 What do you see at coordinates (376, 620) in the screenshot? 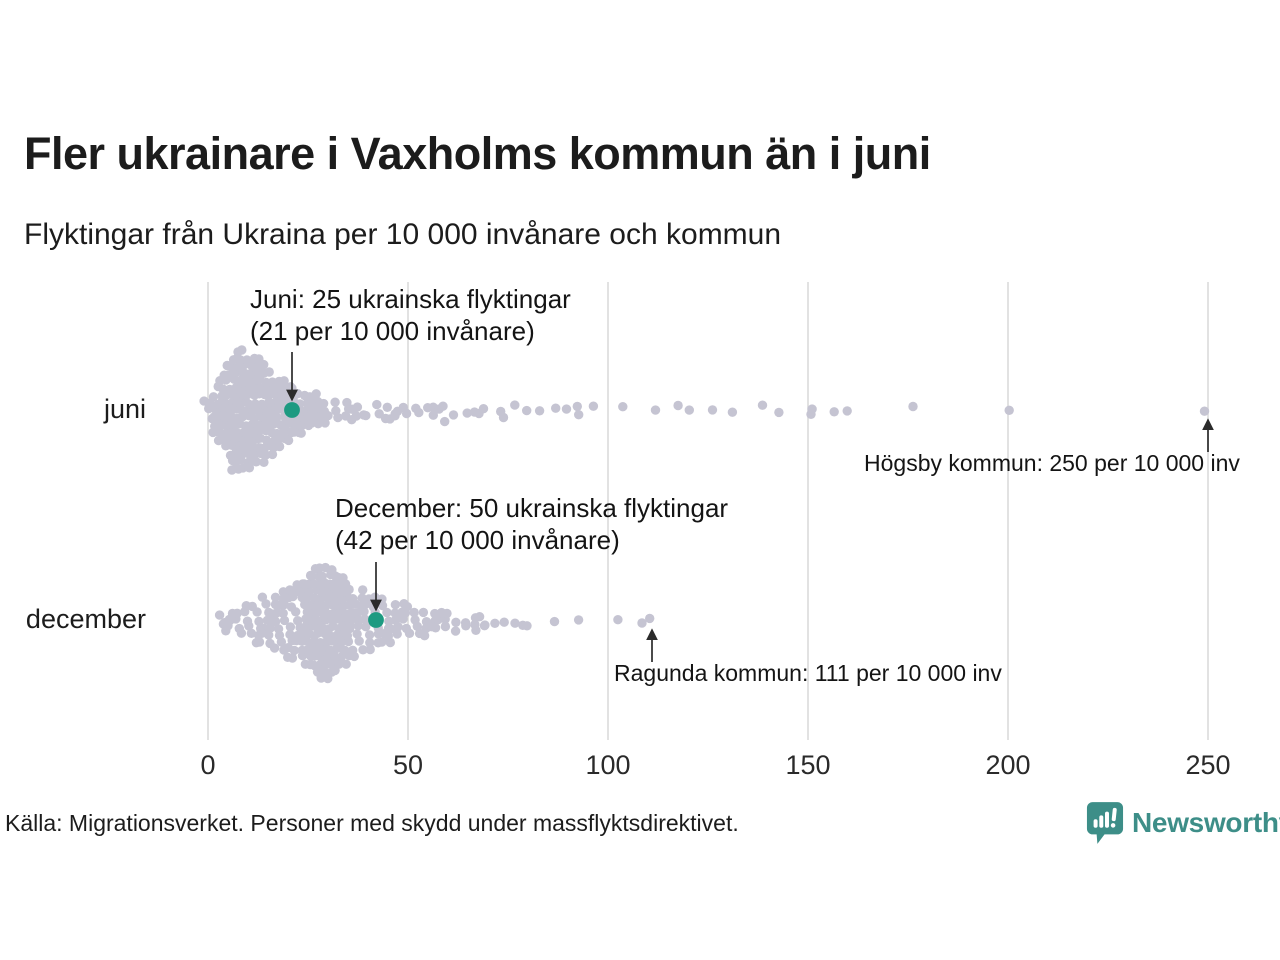
I see `highlight-dot-december` at bounding box center [376, 620].